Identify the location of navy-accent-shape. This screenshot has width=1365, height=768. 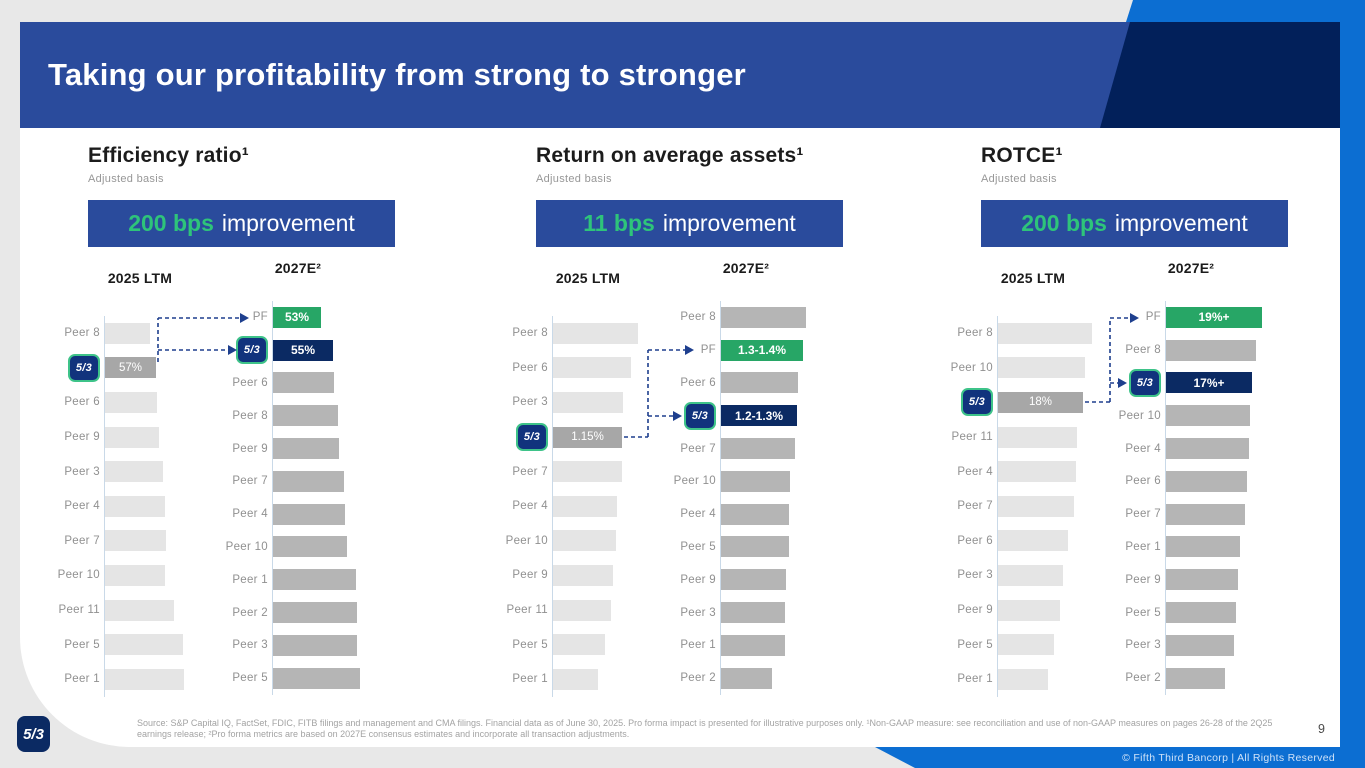
(1220, 75).